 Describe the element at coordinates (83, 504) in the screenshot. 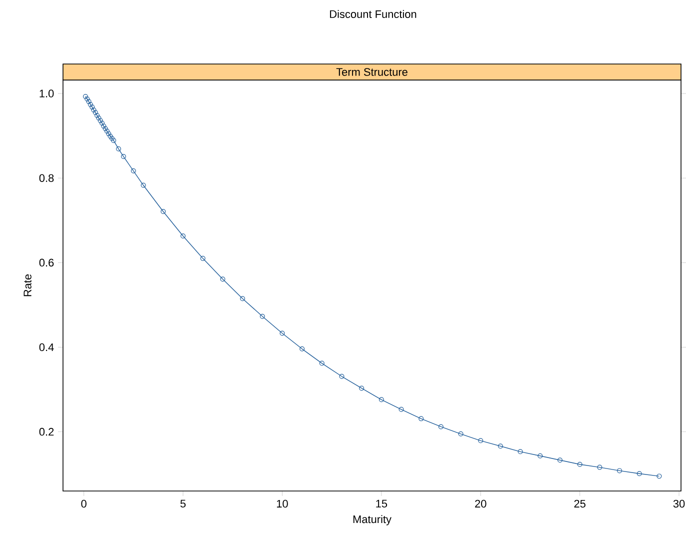

I see `x-tick-label: 0` at that location.